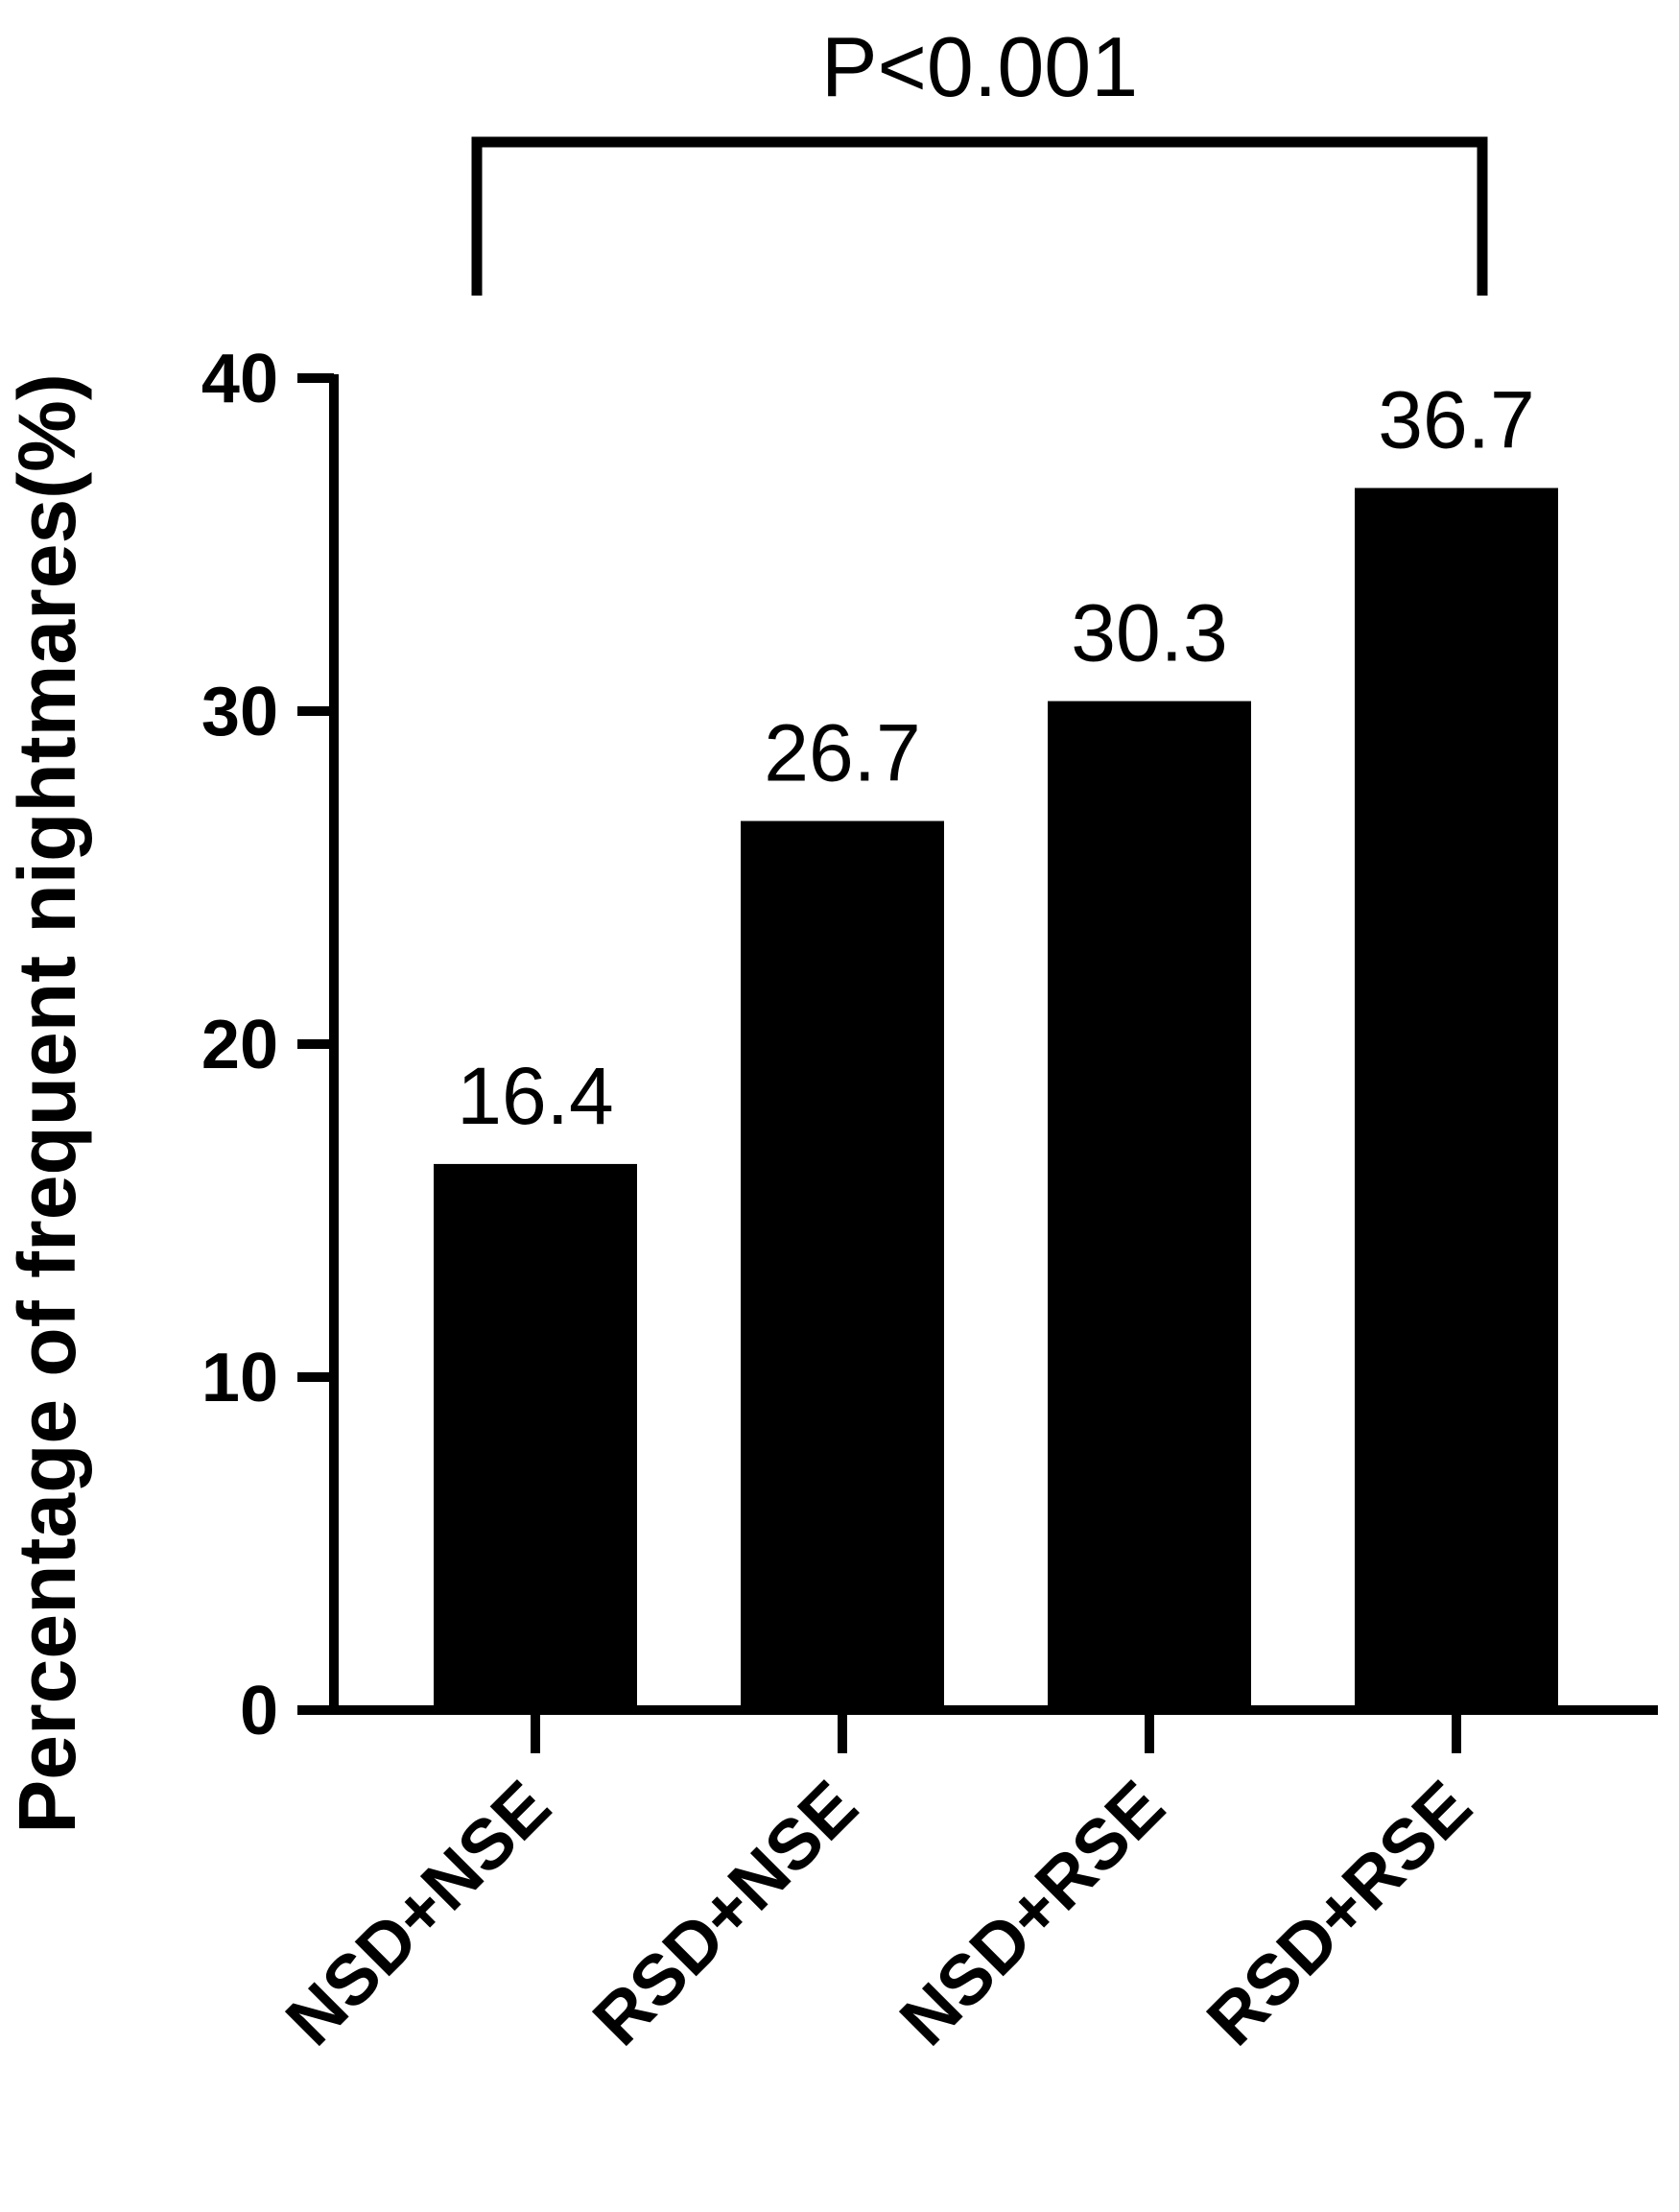 The width and height of the screenshot is (1679, 2212). I want to click on value-label: 36.7, so click(1456, 420).